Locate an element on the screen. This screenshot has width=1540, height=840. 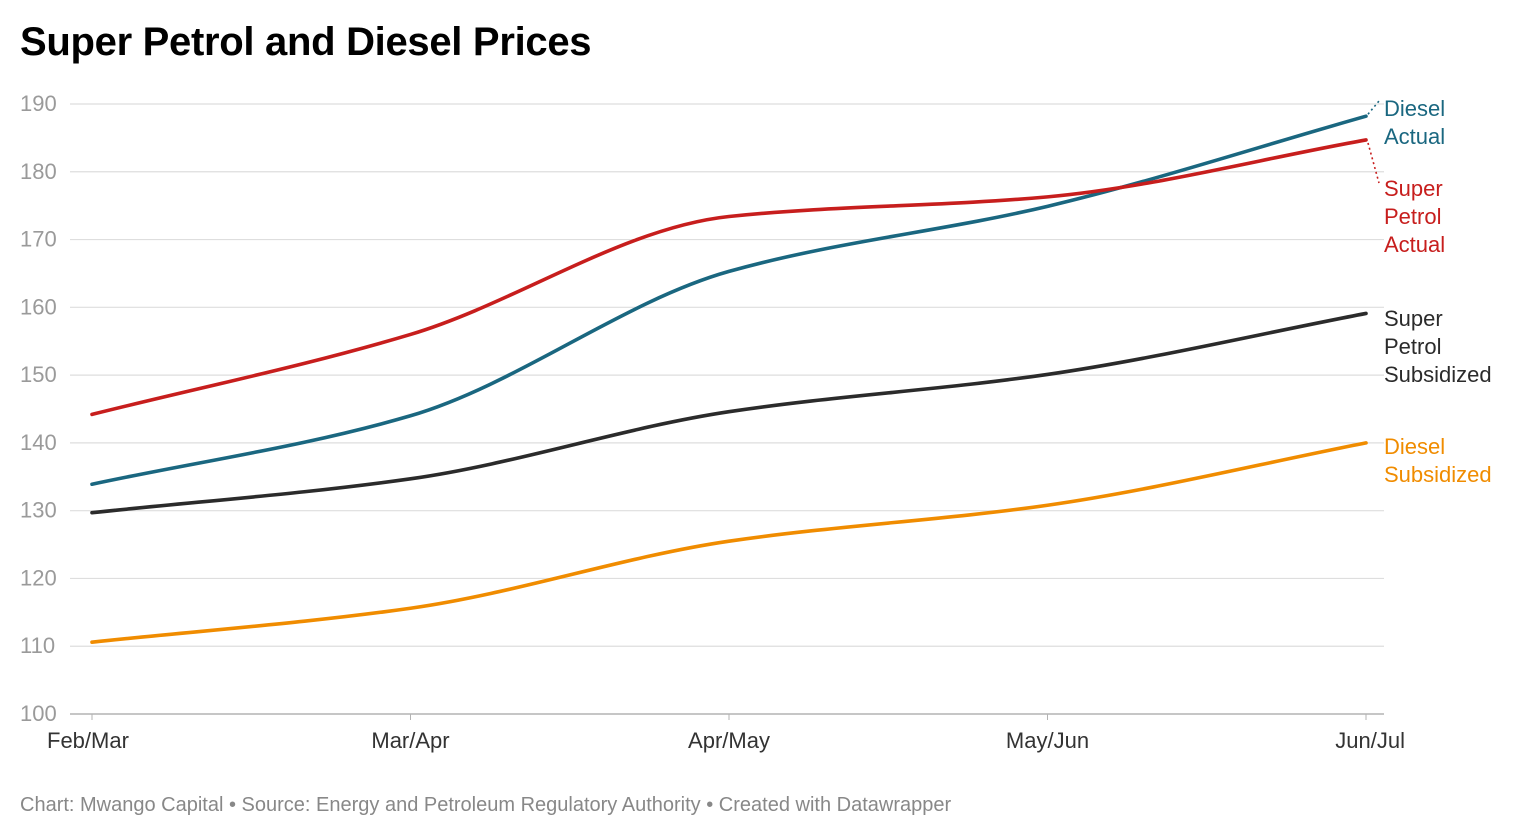
y-tick-label: 150 is located at coordinates (38, 374).